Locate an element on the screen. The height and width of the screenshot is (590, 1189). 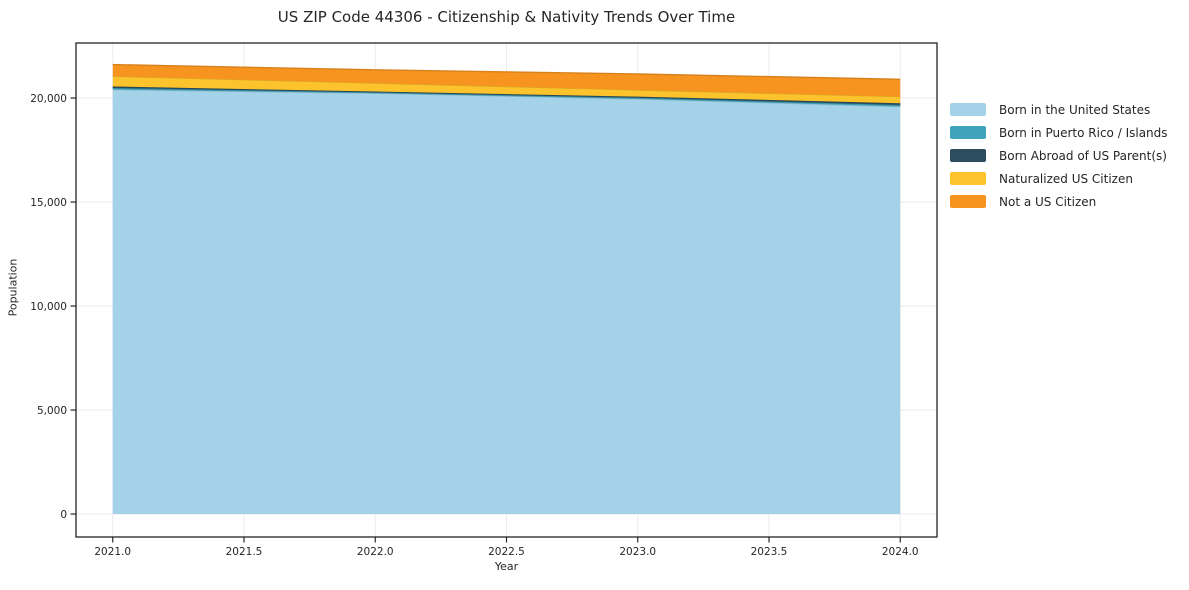
y-axis-label: Population is located at coordinates (13, 287).